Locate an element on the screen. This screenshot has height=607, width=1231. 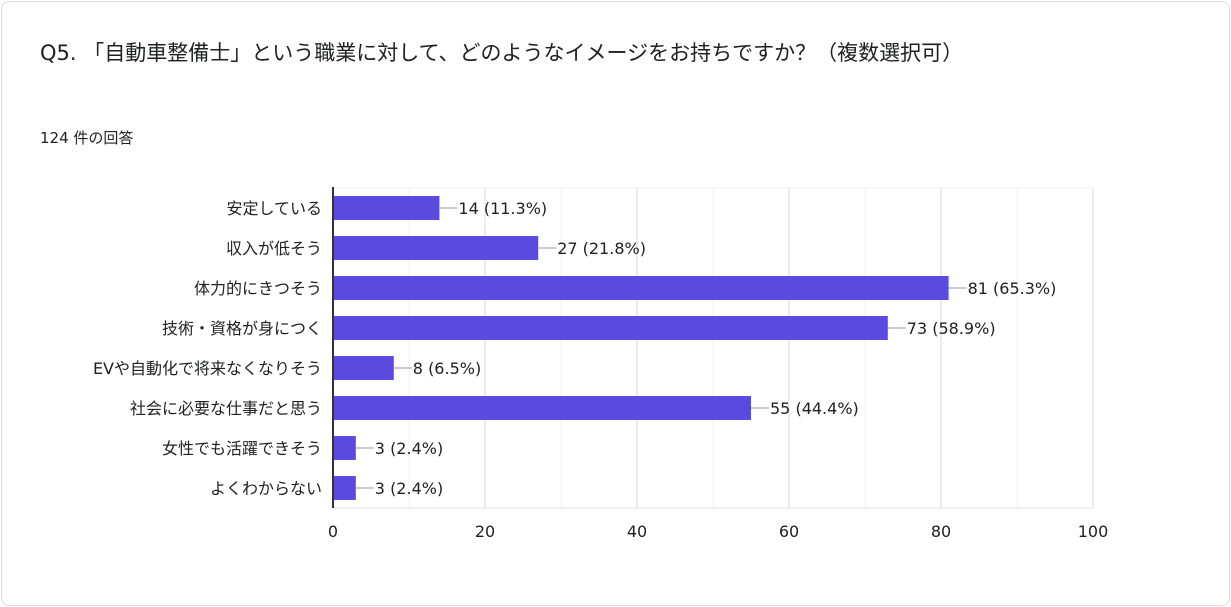
data-label: 14 (11.3%) is located at coordinates (502, 208).